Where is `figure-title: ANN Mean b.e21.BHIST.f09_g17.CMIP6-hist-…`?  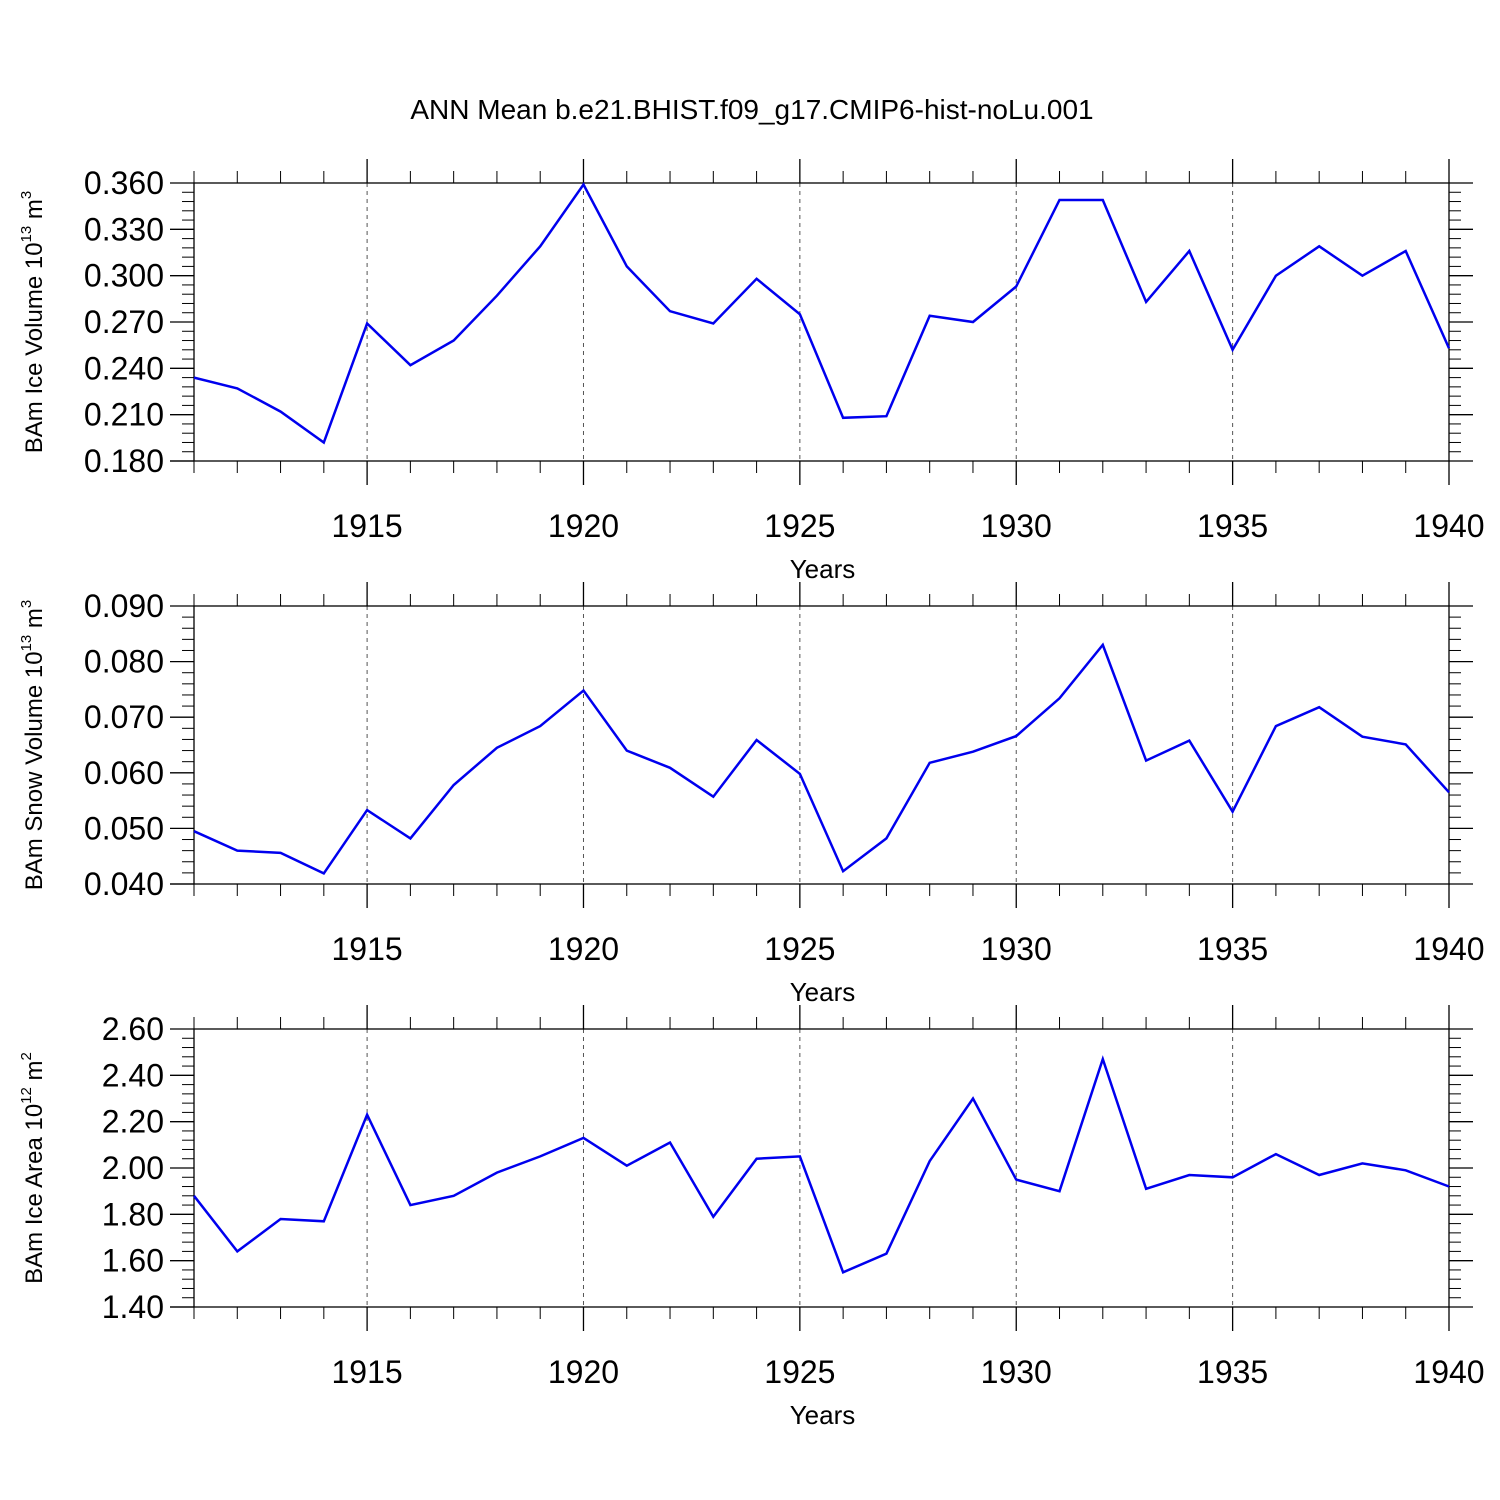 figure-title: ANN Mean b.e21.BHIST.f09_g17.CMIP6-hist-… is located at coordinates (751, 109).